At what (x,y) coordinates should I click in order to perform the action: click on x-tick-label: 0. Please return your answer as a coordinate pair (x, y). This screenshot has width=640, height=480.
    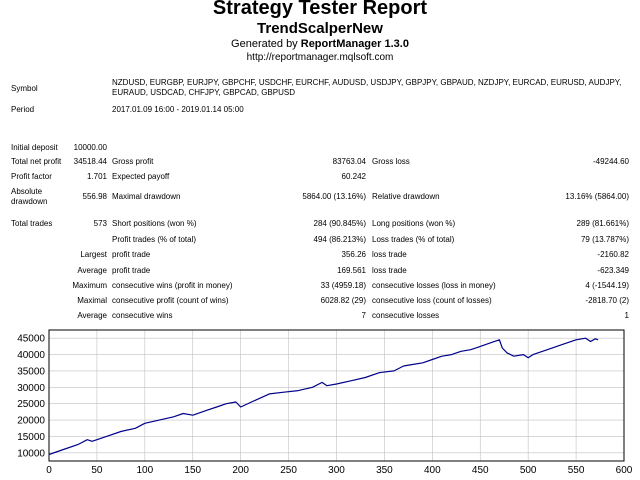
    Looking at the image, I should click on (49, 470).